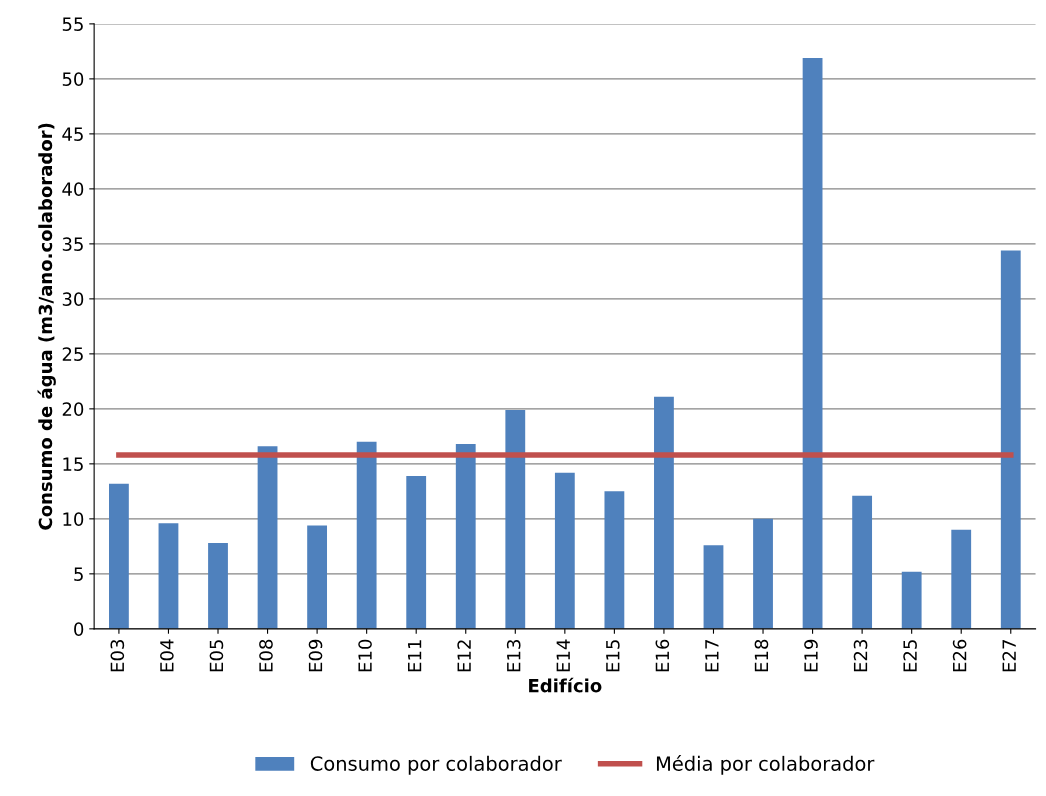 This screenshot has width=1046, height=796. I want to click on x-tick-label: E04, so click(167, 655).